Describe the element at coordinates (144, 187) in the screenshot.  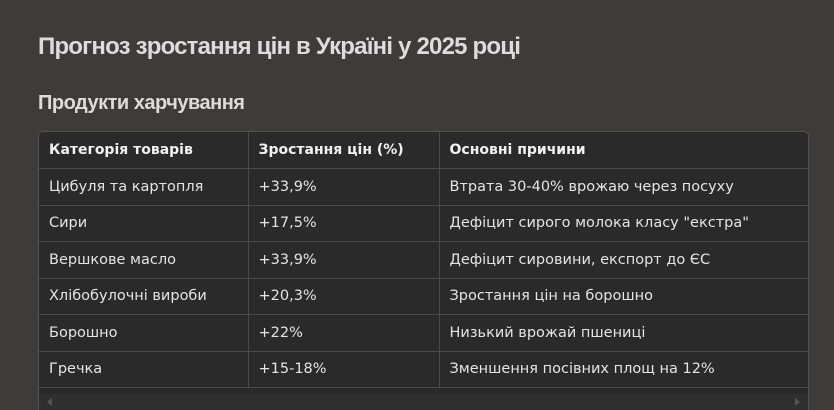
I see `cell-category: Цибуля та картопля` at that location.